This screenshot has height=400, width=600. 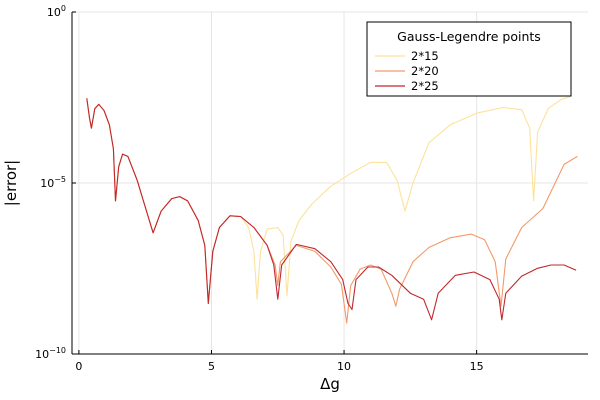 I want to click on legend-items: 2*152*202*25, so click(x=407, y=71).